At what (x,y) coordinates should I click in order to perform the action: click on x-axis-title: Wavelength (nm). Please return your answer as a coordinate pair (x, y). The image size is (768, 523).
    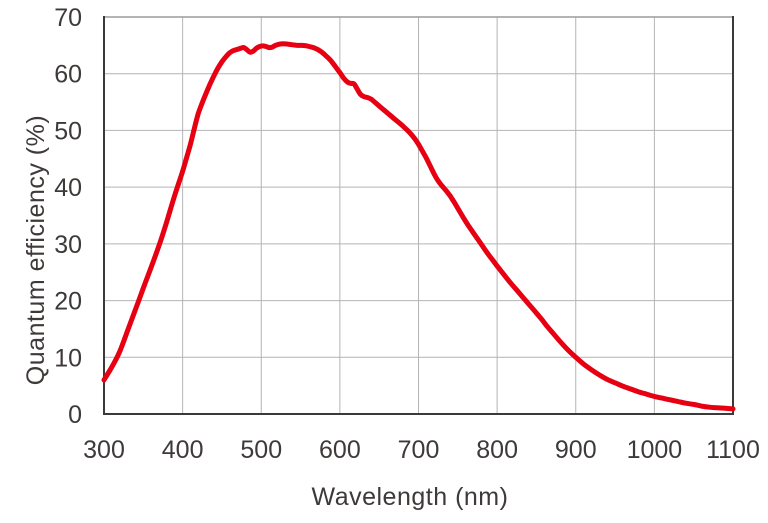
    Looking at the image, I should click on (410, 497).